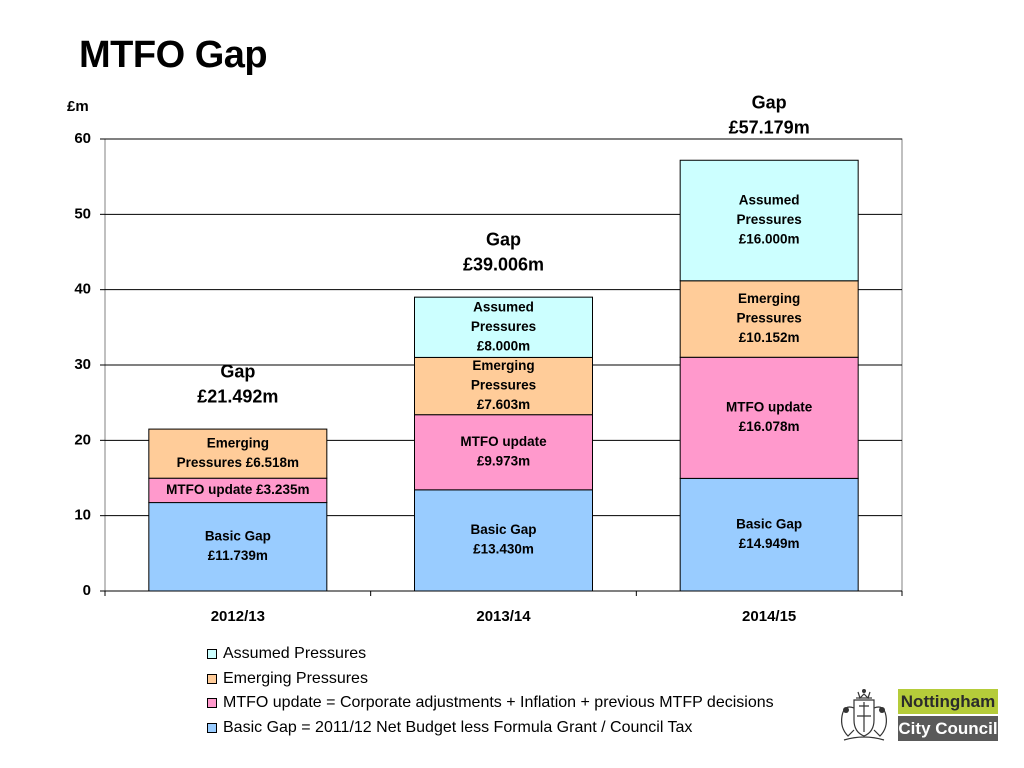 The image size is (1024, 768). What do you see at coordinates (82, 213) in the screenshot?
I see `y-tick-label: 50` at bounding box center [82, 213].